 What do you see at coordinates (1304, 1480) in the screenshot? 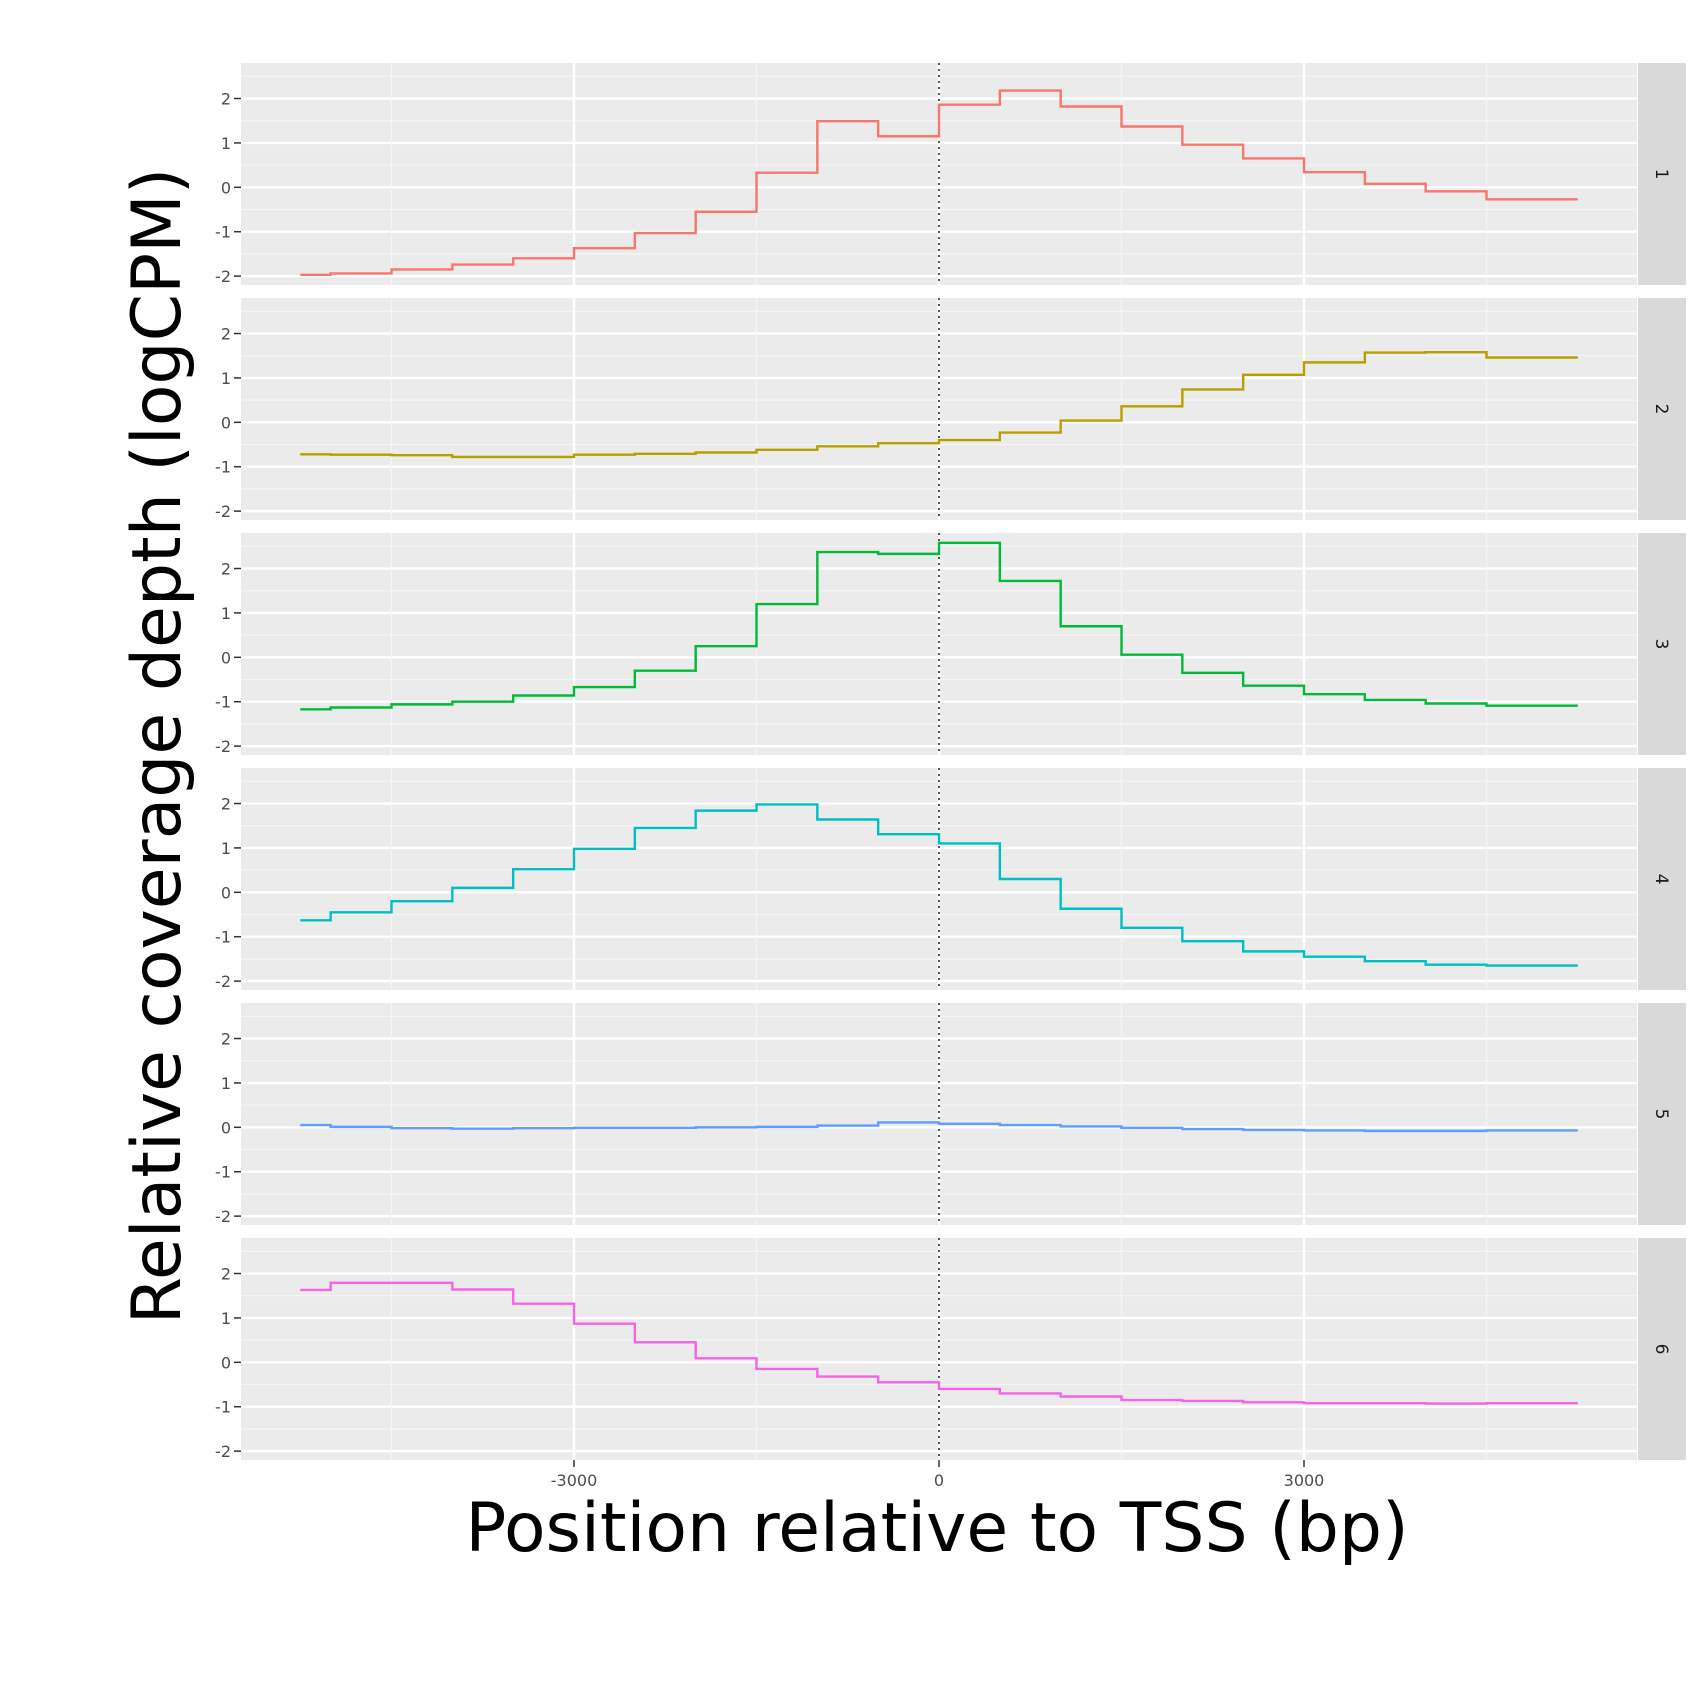
I see `x-tick-label: 3000` at bounding box center [1304, 1480].